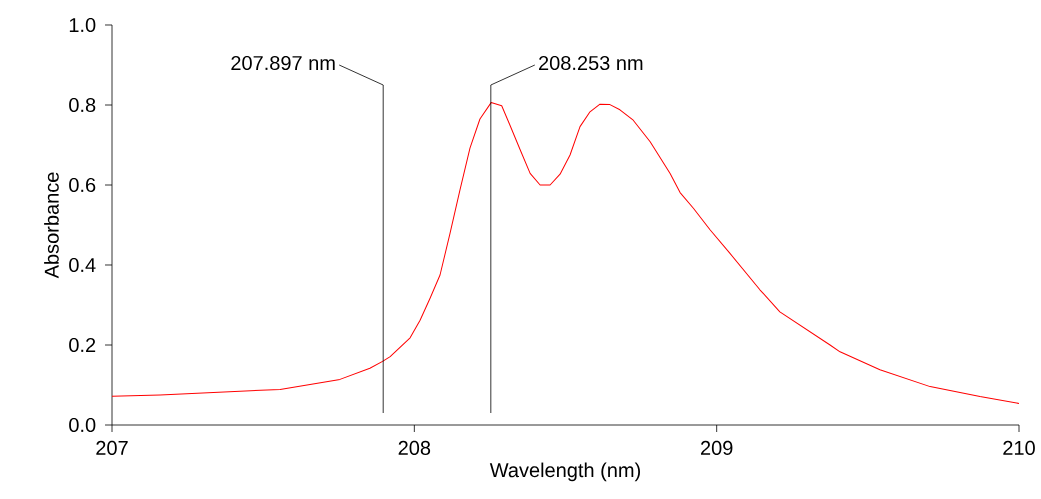  Describe the element at coordinates (591, 63) in the screenshot. I see `ref-line-label: 208.253 nm` at that location.